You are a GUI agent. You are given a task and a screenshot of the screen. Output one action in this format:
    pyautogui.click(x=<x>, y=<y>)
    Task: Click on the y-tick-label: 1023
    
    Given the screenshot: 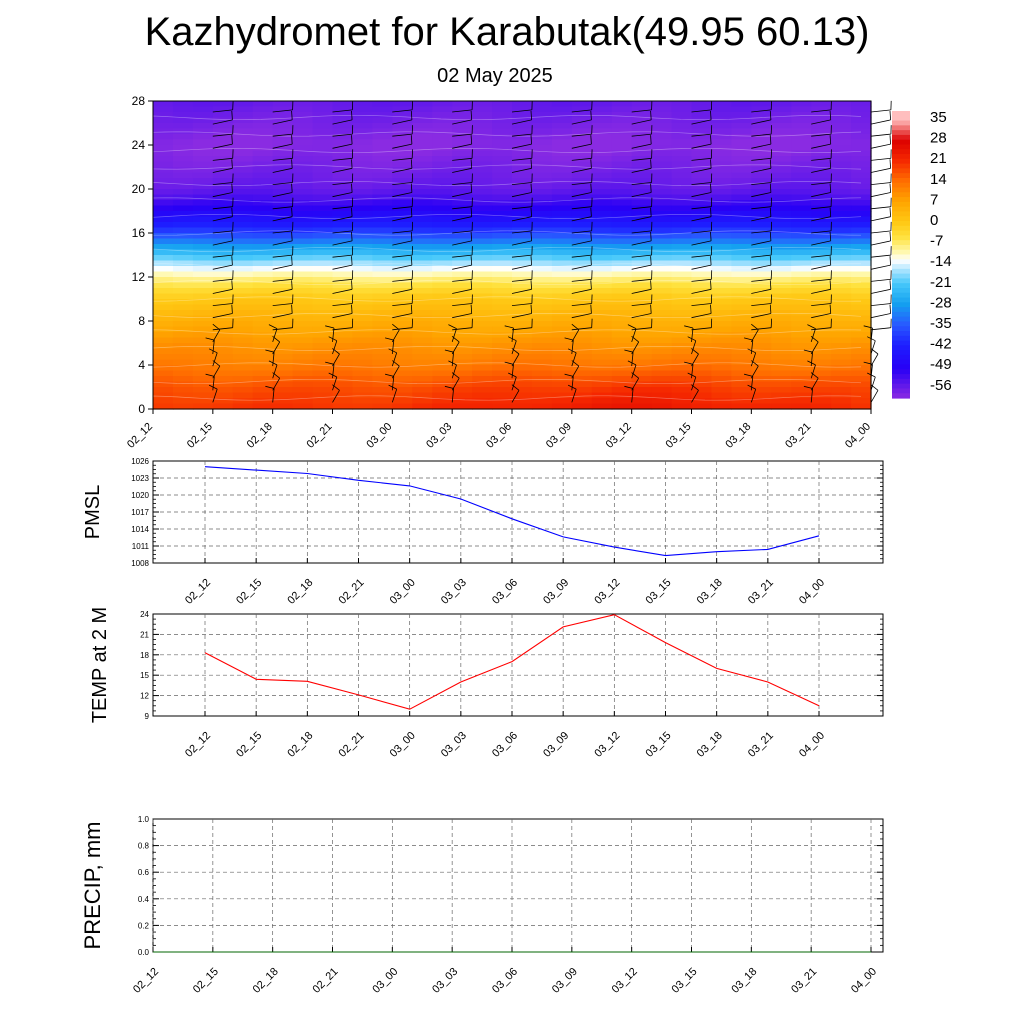 What is the action you would take?
    pyautogui.click(x=140, y=478)
    